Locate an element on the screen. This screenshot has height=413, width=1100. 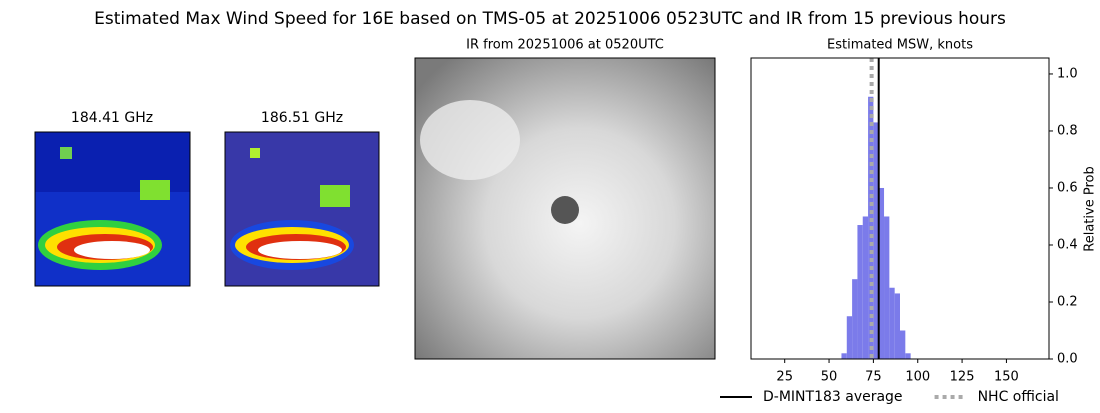
x-tick-label: 125 is located at coordinates (962, 377).